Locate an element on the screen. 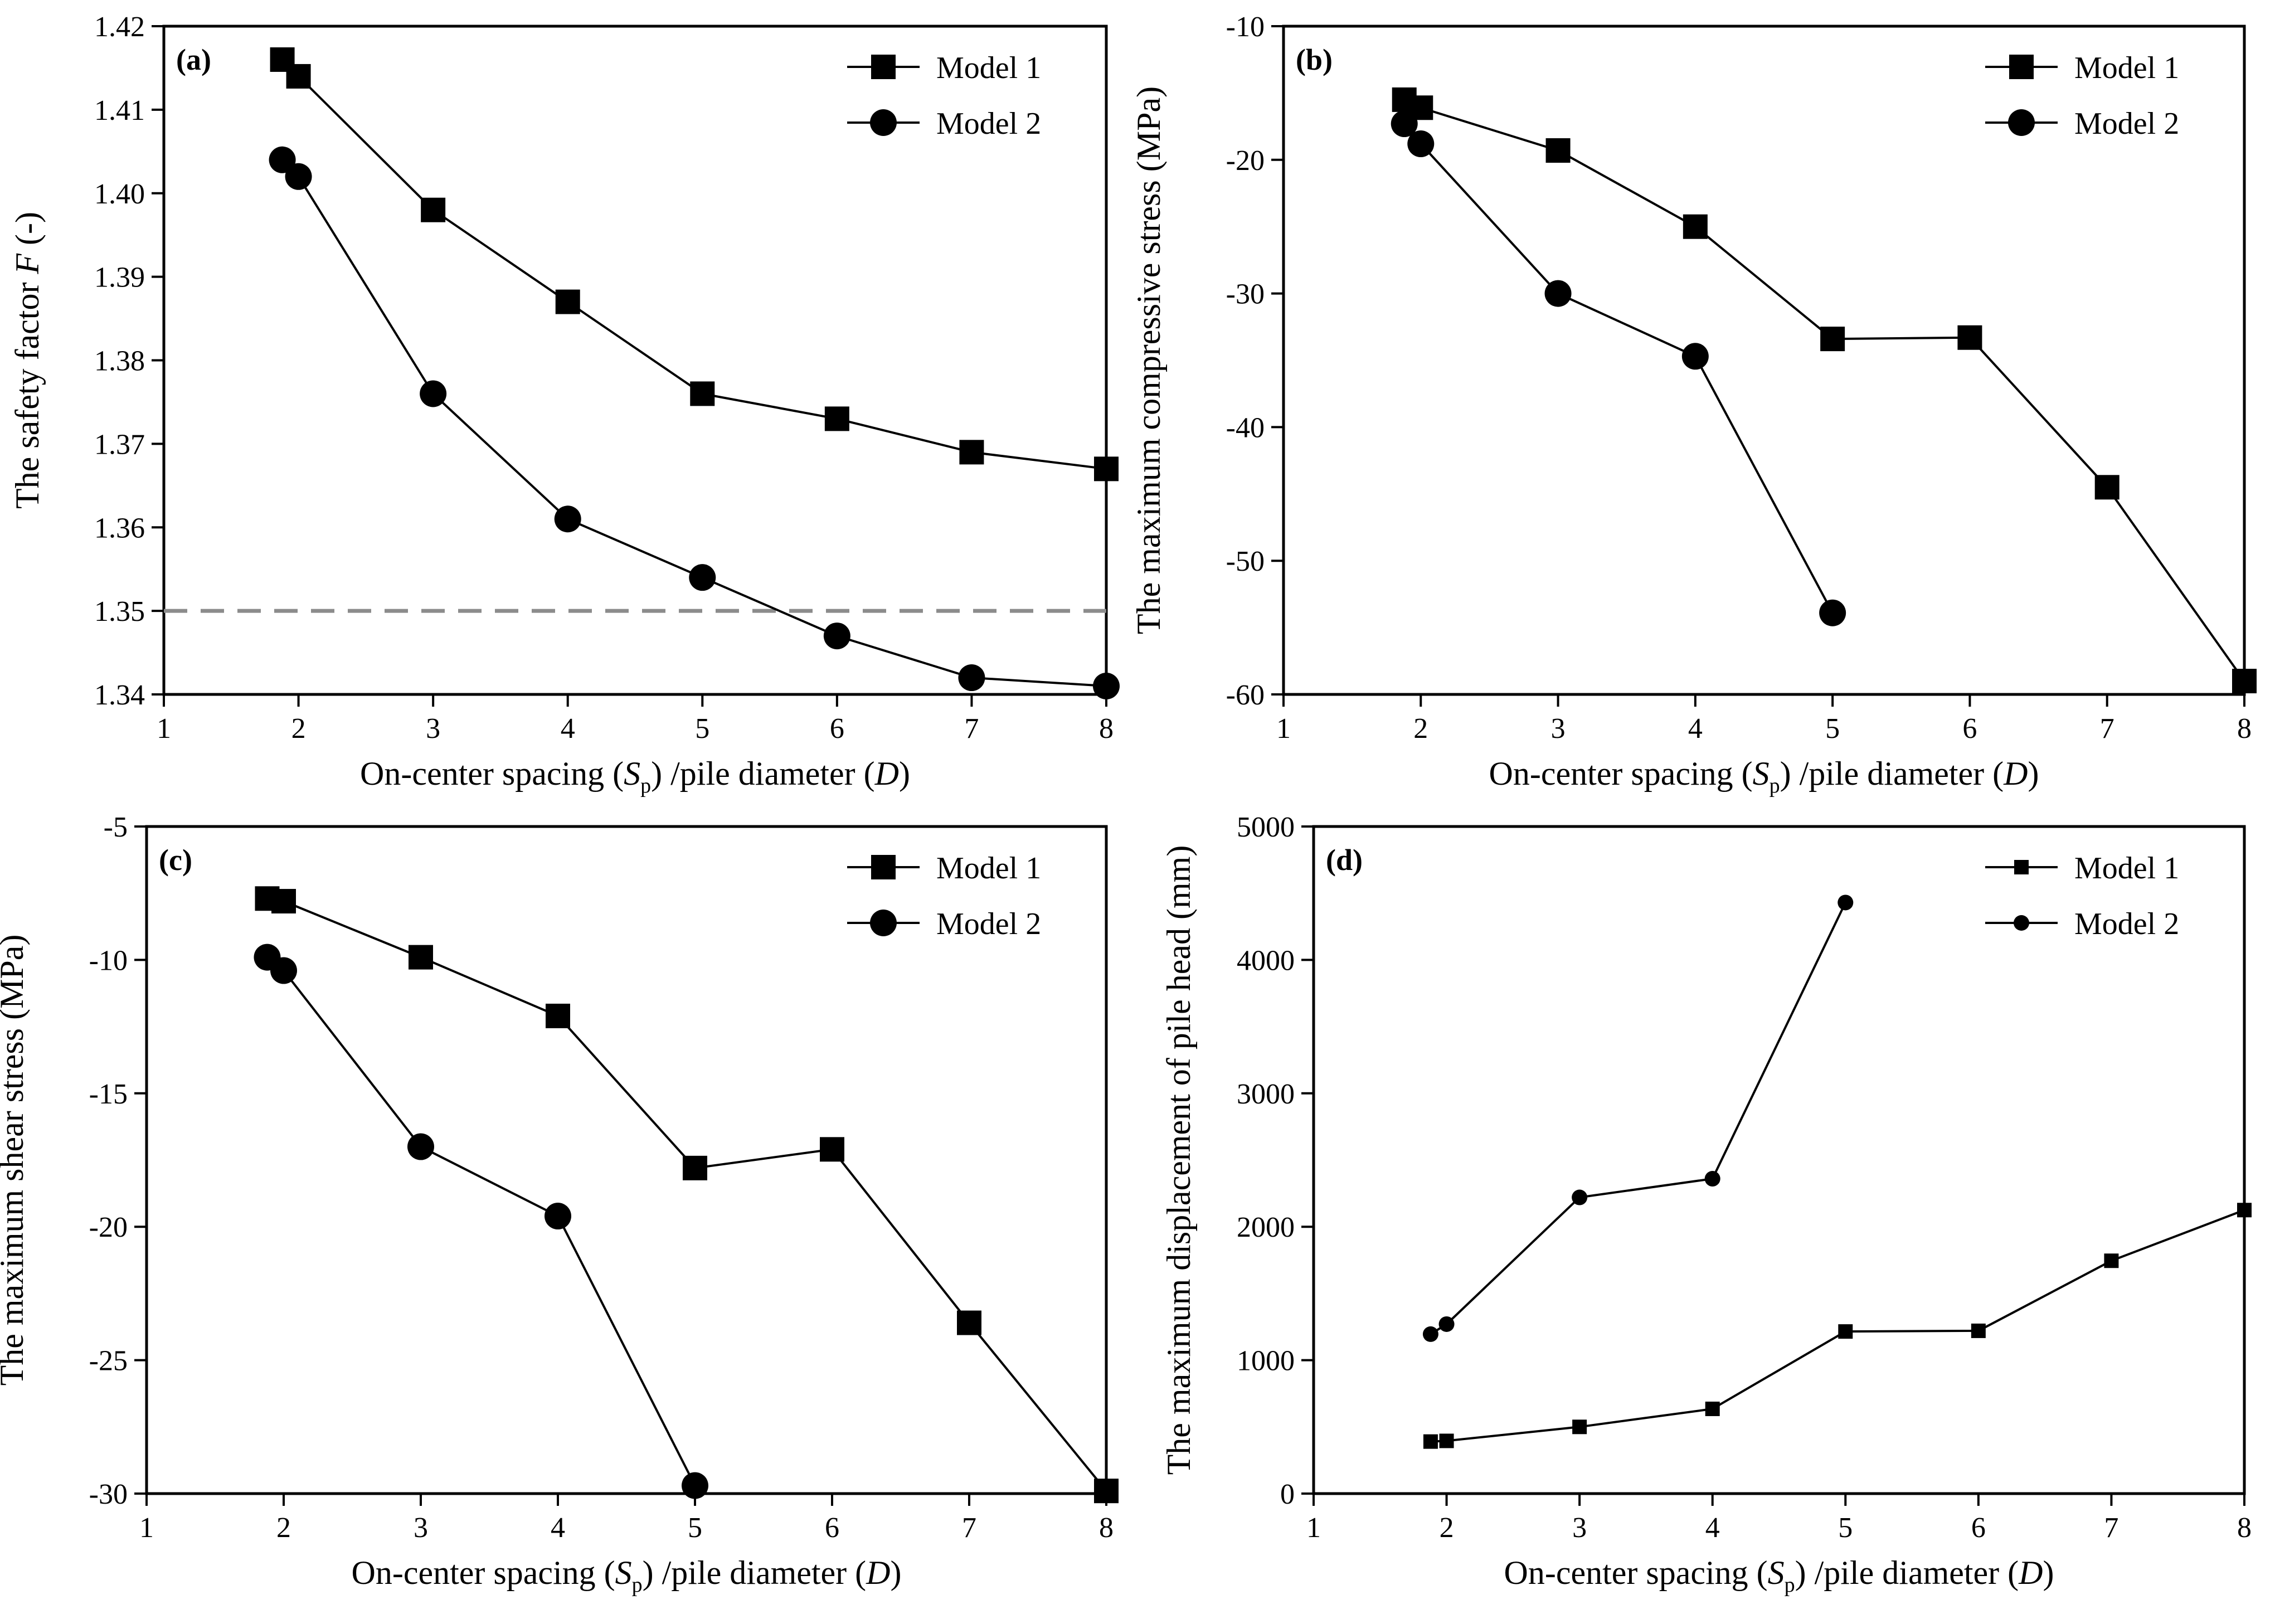 This screenshot has width=2275, height=1624. y-tick-label: 4000 is located at coordinates (1266, 960).